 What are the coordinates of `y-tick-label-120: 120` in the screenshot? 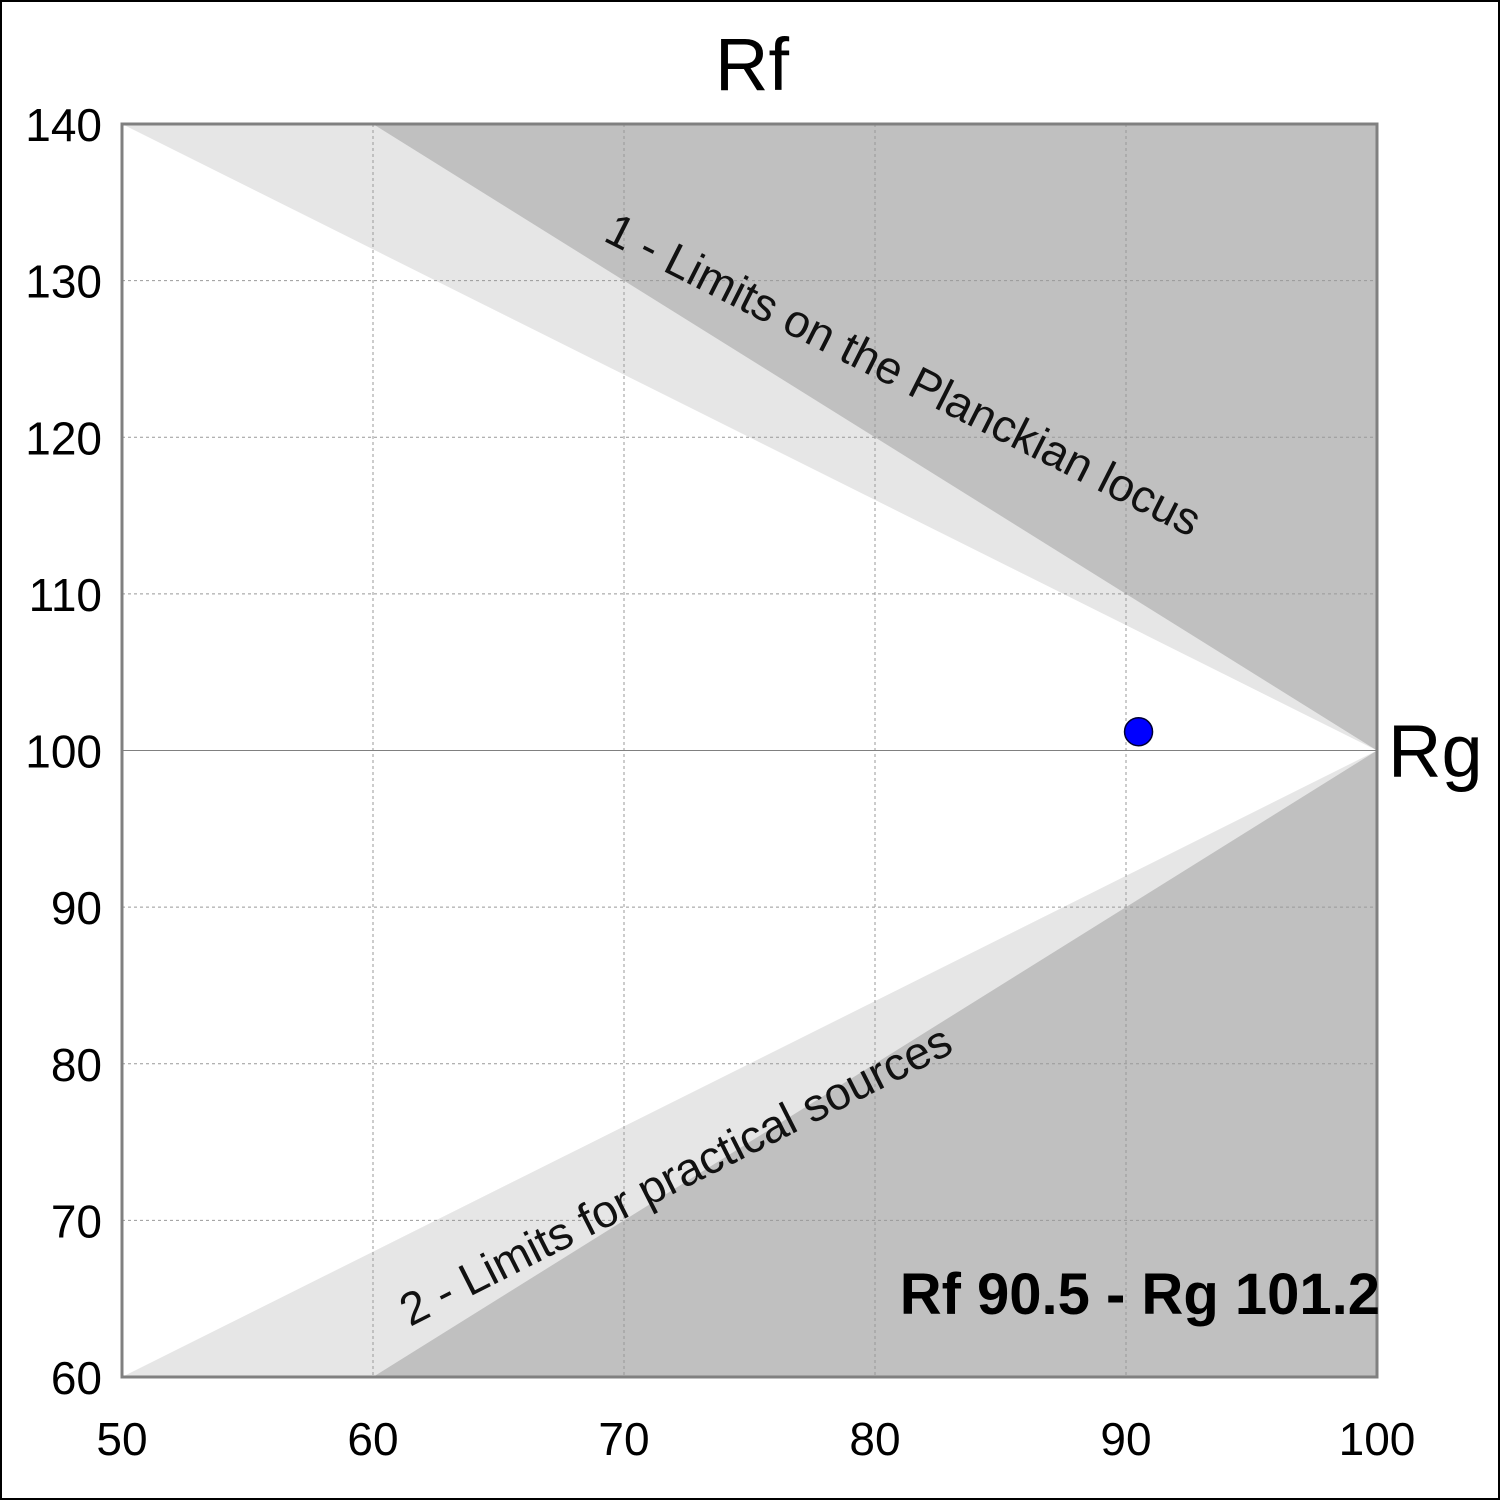 It's located at (63, 438).